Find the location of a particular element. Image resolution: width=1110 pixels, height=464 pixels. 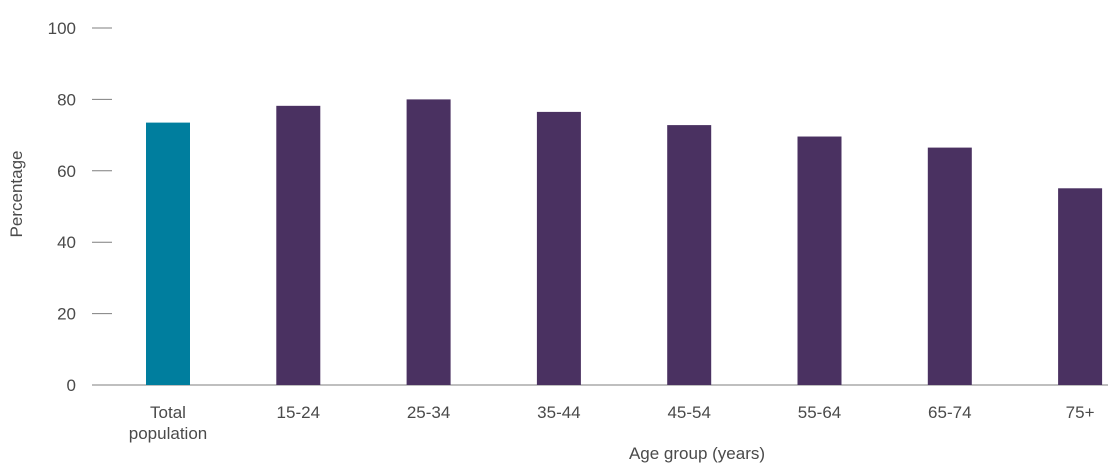

x-tick-label: 15-24 is located at coordinates (298, 412).